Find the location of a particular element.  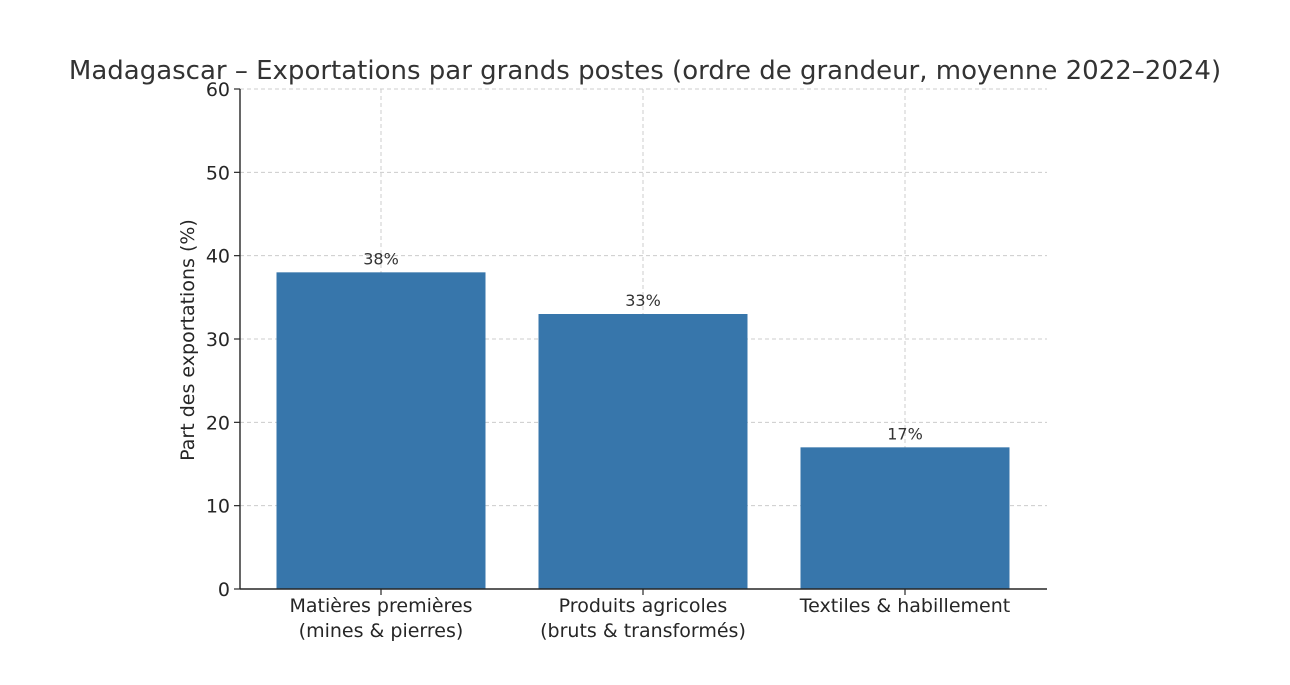

x-tick-label: Textiles & habillement is located at coordinates (904, 606).